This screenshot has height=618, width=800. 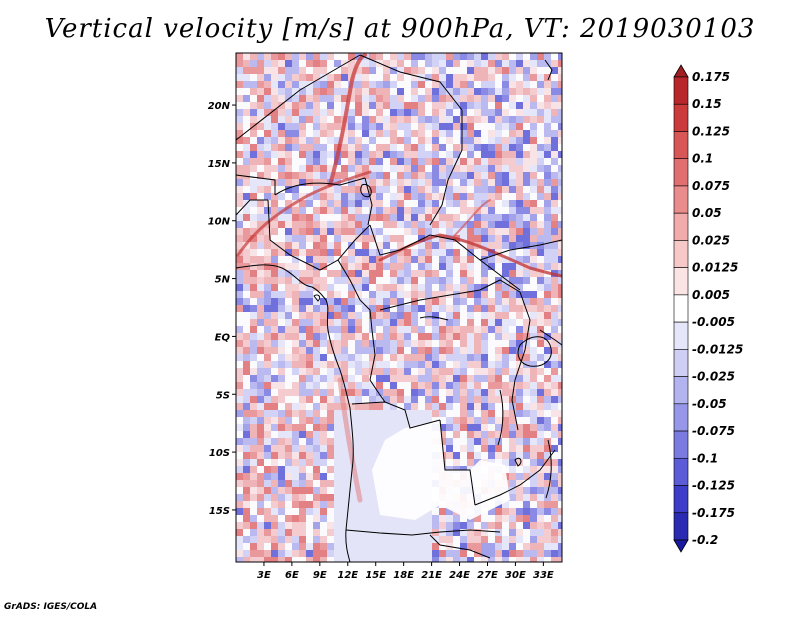 What do you see at coordinates (711, 77) in the screenshot?
I see `colorbar-label: 0.175` at bounding box center [711, 77].